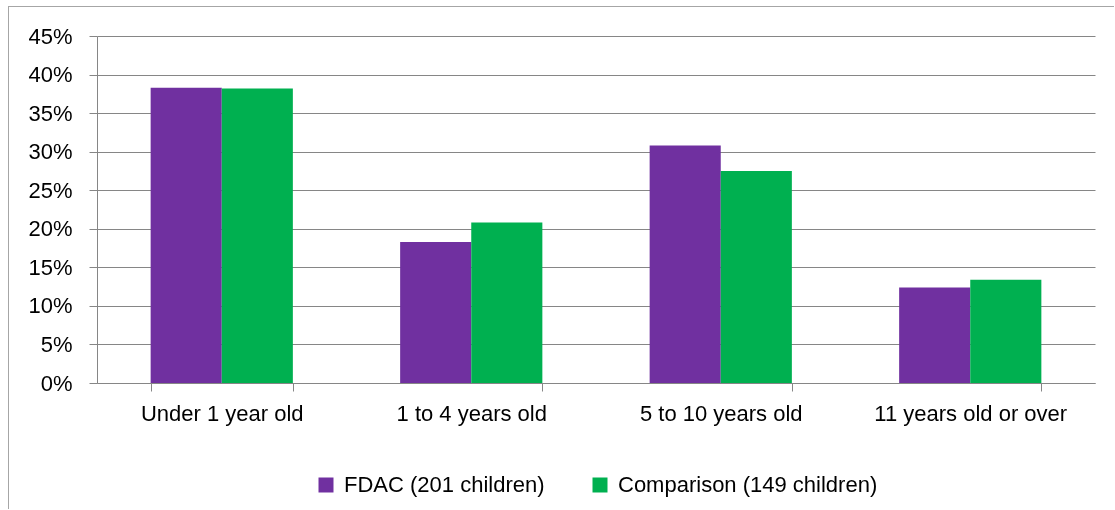 This screenshot has width=1115, height=510. I want to click on y-tick-label: 10%, so click(50, 306).